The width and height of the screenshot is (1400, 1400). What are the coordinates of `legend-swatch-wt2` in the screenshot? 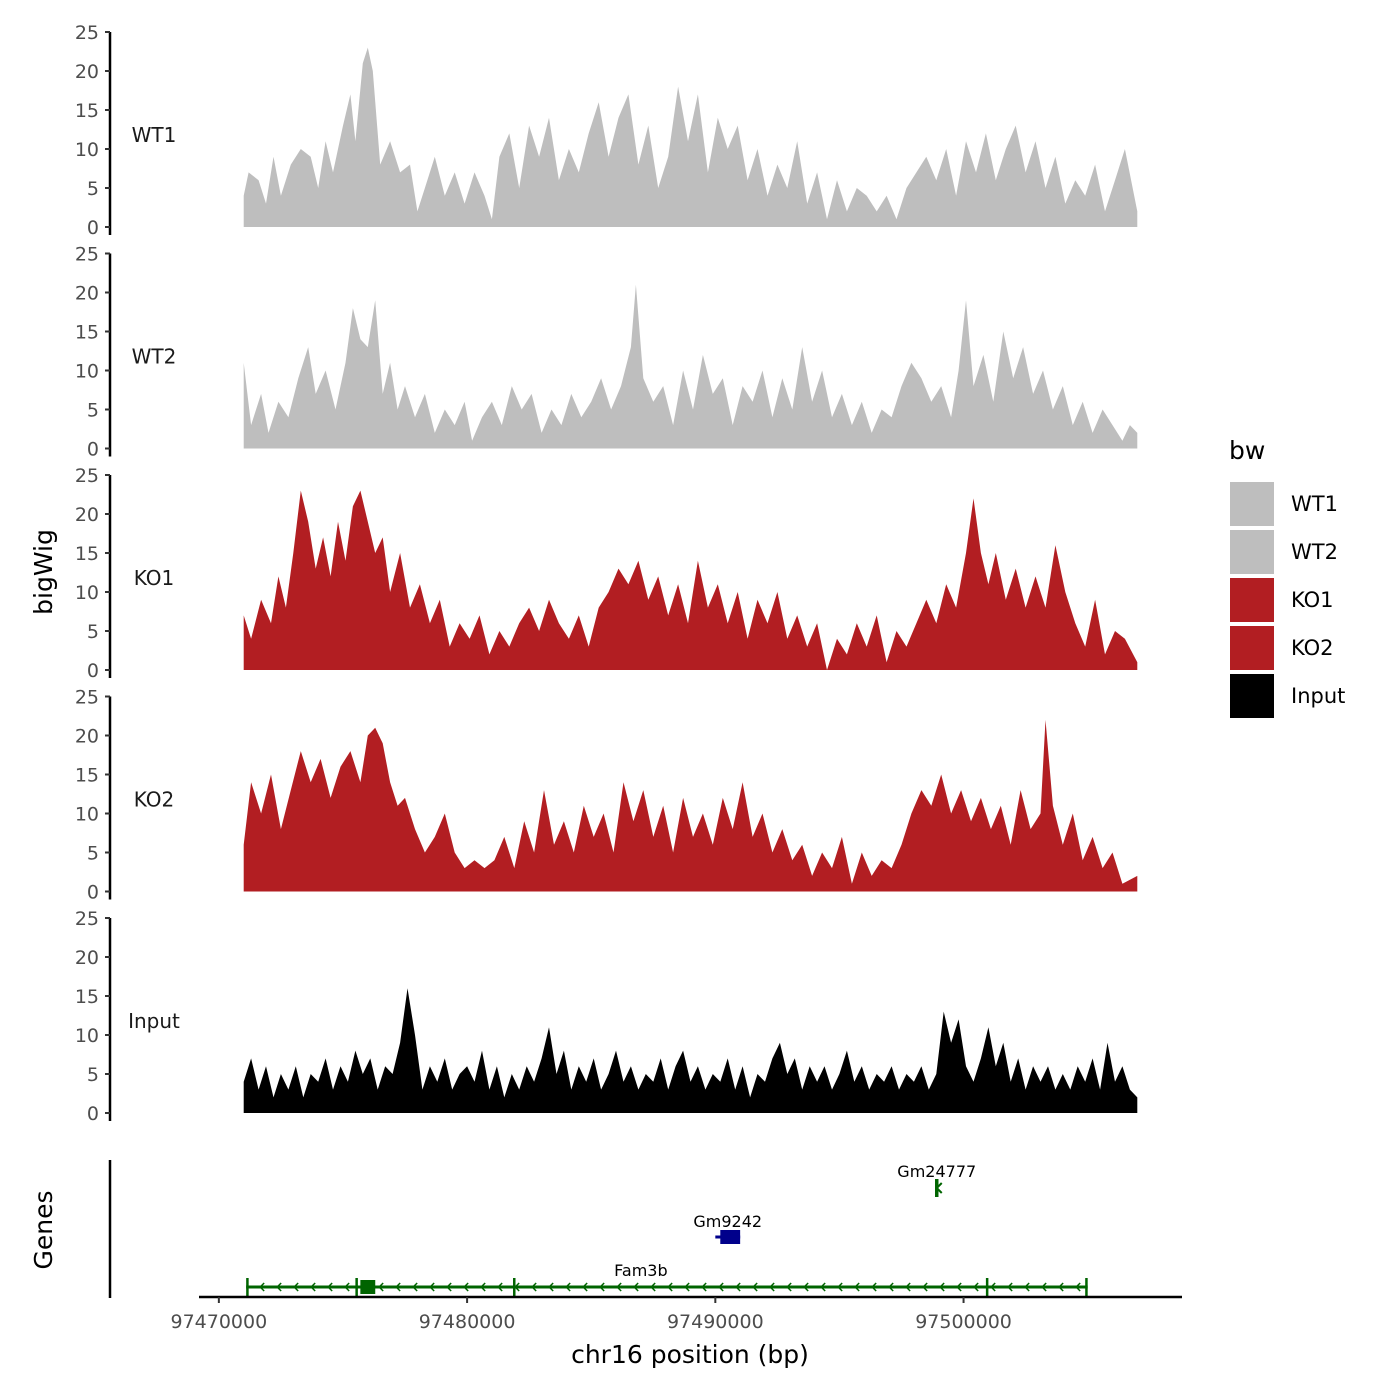 It's located at (1252, 552).